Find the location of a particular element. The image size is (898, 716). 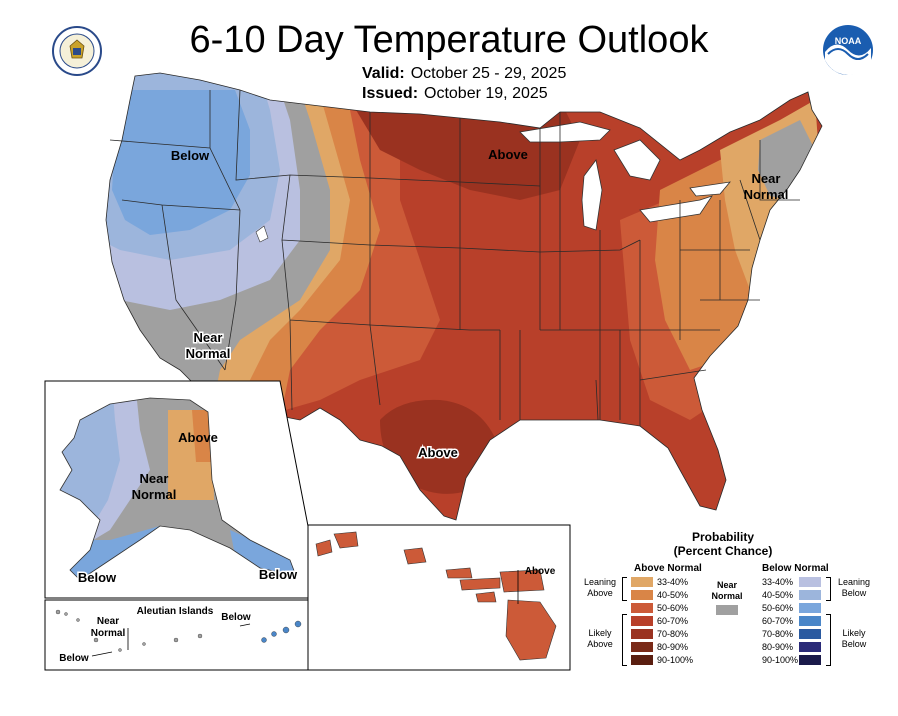

legend-below-header: Below Normal is located at coordinates (795, 568).